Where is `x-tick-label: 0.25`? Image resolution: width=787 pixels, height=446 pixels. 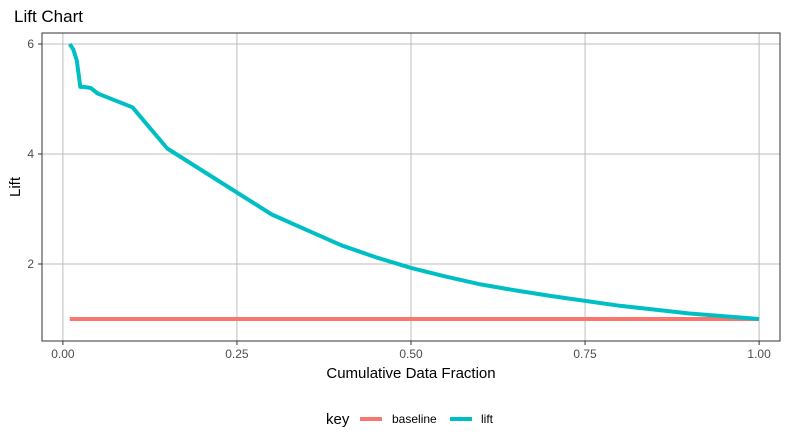
x-tick-label: 0.25 is located at coordinates (237, 354).